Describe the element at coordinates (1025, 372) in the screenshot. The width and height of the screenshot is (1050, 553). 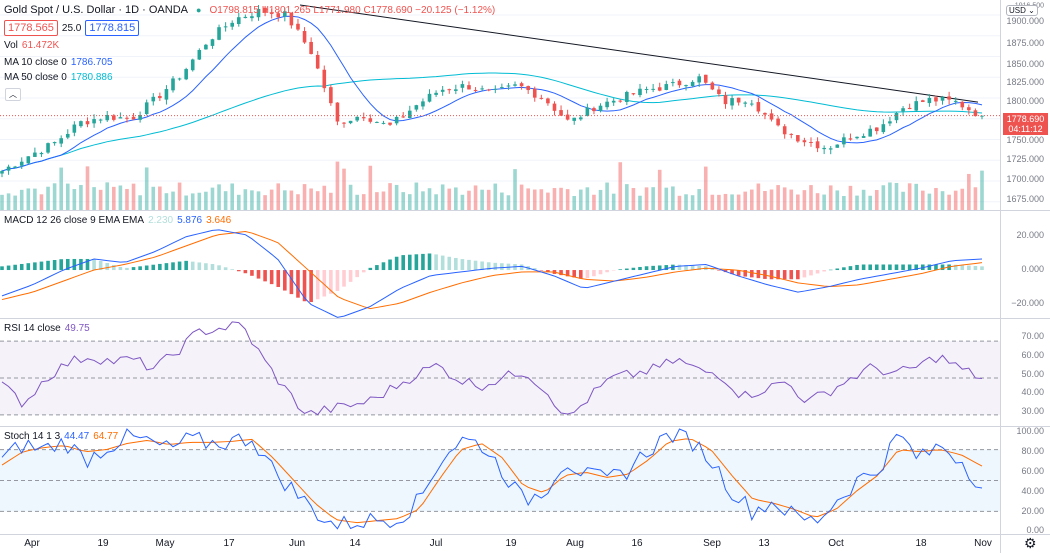
I see `rsi-axis: 70.00 60.00 50.00 40.00 30.00` at that location.